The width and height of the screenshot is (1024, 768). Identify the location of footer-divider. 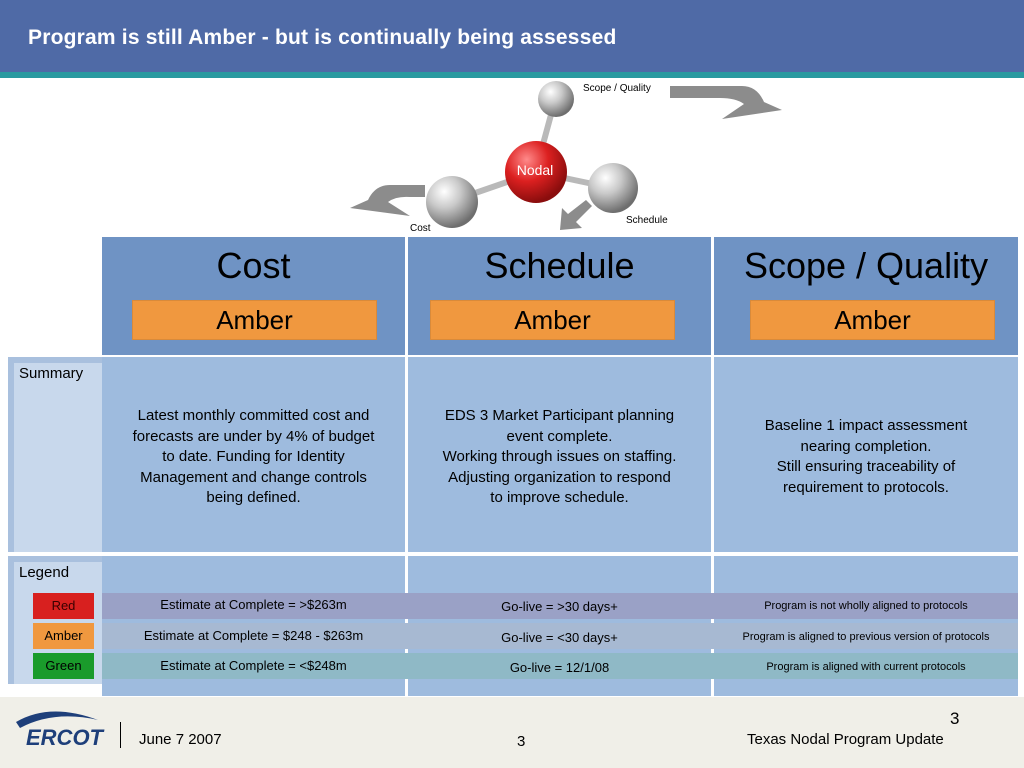
(120, 735).